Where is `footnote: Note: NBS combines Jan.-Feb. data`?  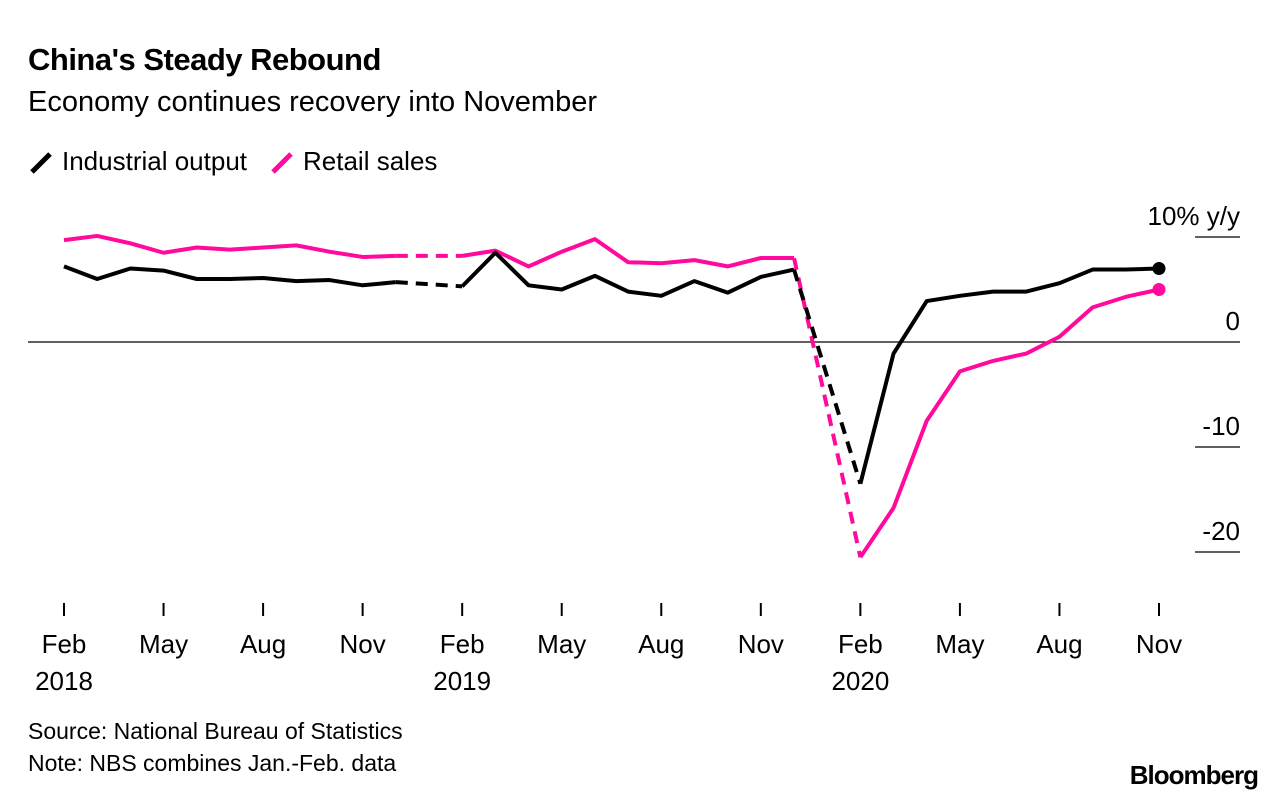
footnote: Note: NBS combines Jan.-Feb. data is located at coordinates (212, 763).